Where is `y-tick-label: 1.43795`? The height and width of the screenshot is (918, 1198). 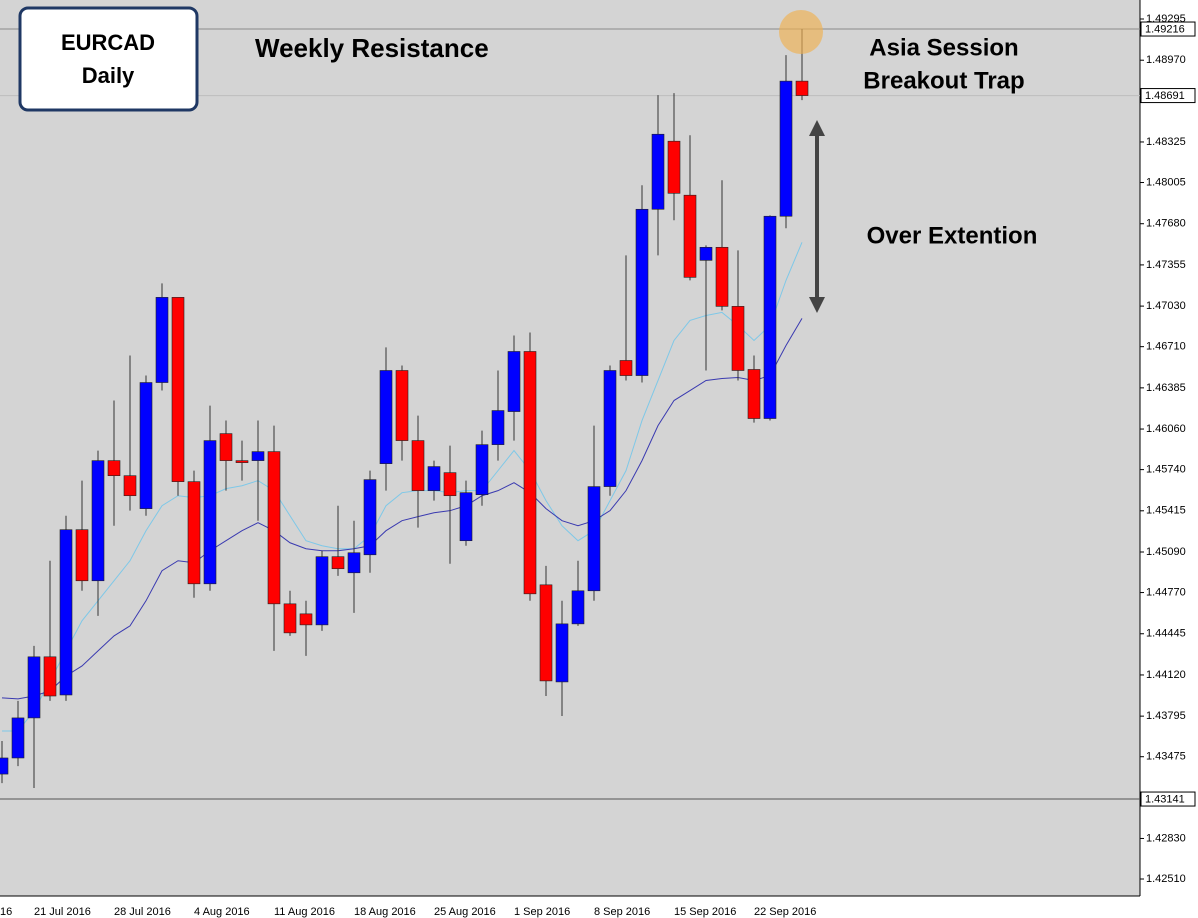 y-tick-label: 1.43795 is located at coordinates (1166, 716).